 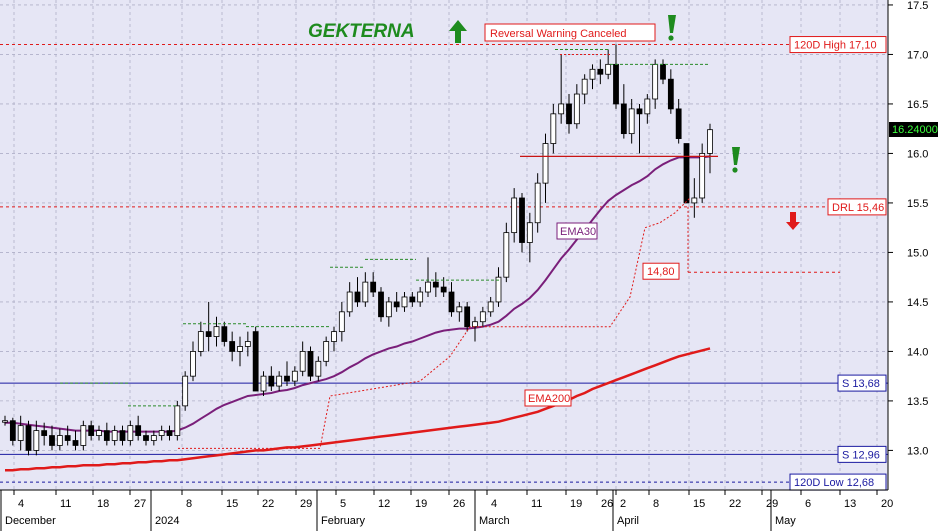 What do you see at coordinates (808, 504) in the screenshot?
I see `x-tick-label: 6` at bounding box center [808, 504].